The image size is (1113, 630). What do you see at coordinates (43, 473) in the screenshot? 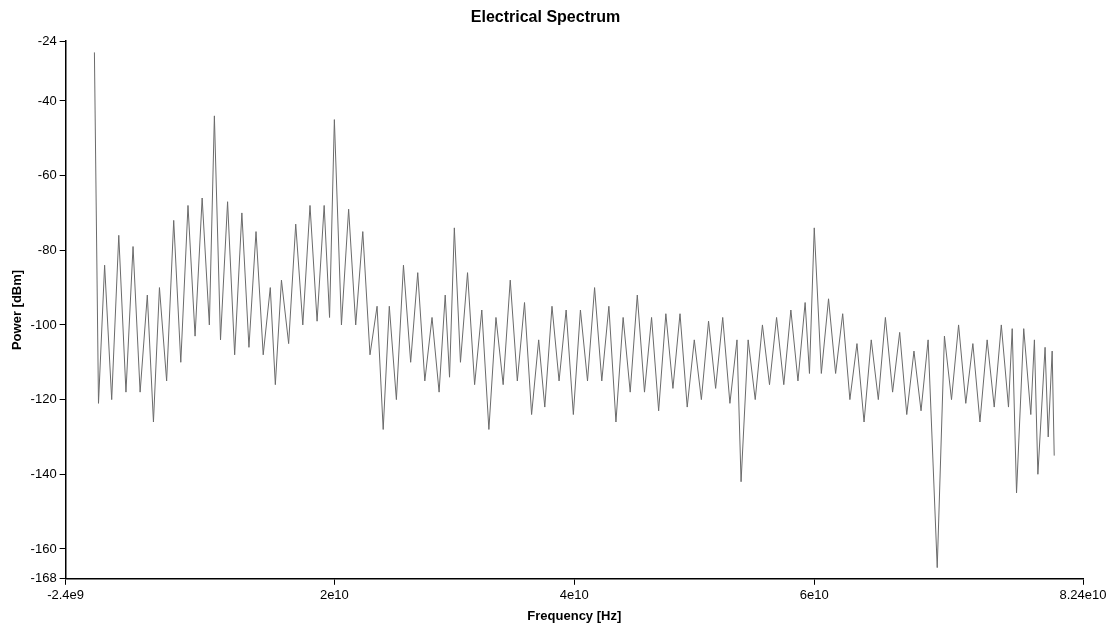
I see `y-tick-label: -140` at bounding box center [43, 473].